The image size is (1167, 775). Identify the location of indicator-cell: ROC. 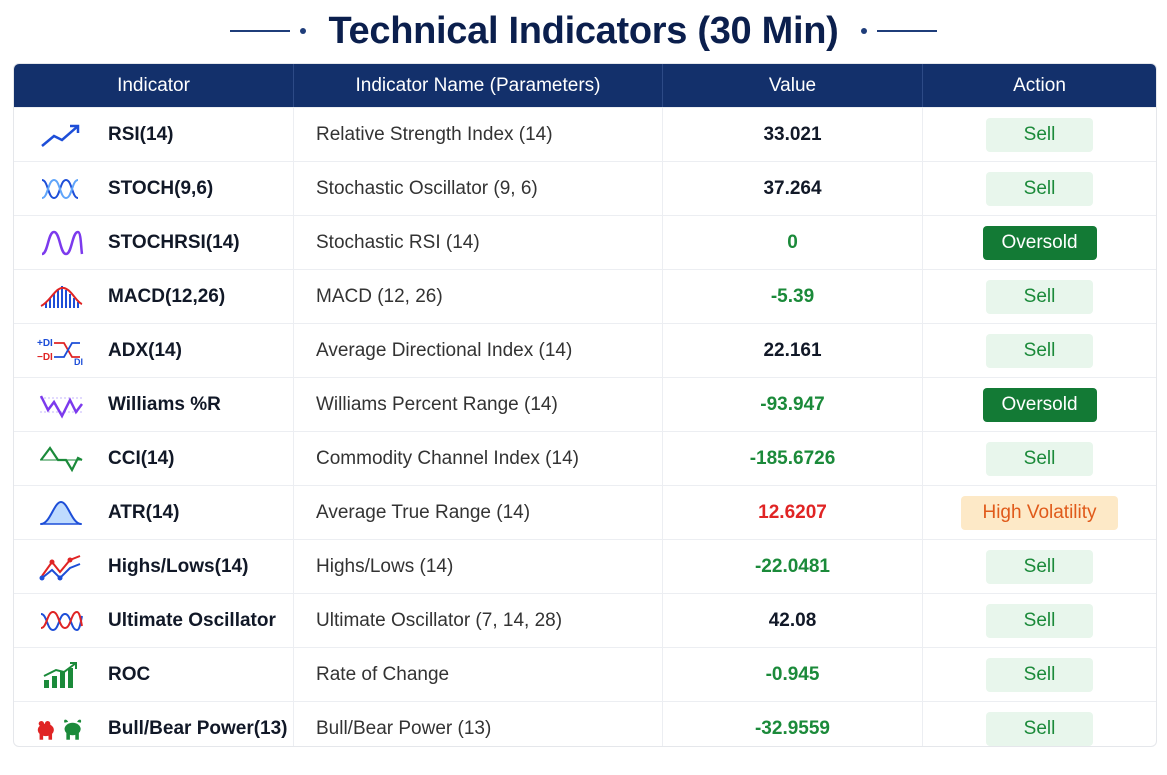
(154, 674).